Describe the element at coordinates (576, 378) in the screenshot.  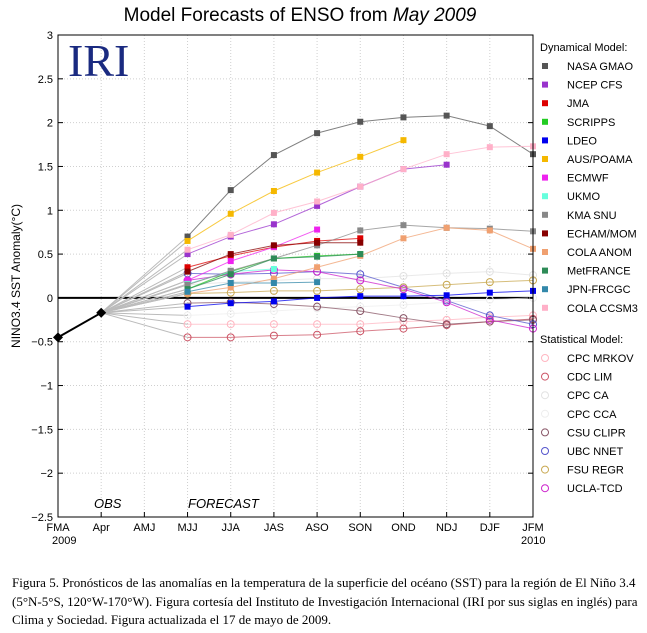
I see `legend-item-statistical: CDC LIM` at that location.